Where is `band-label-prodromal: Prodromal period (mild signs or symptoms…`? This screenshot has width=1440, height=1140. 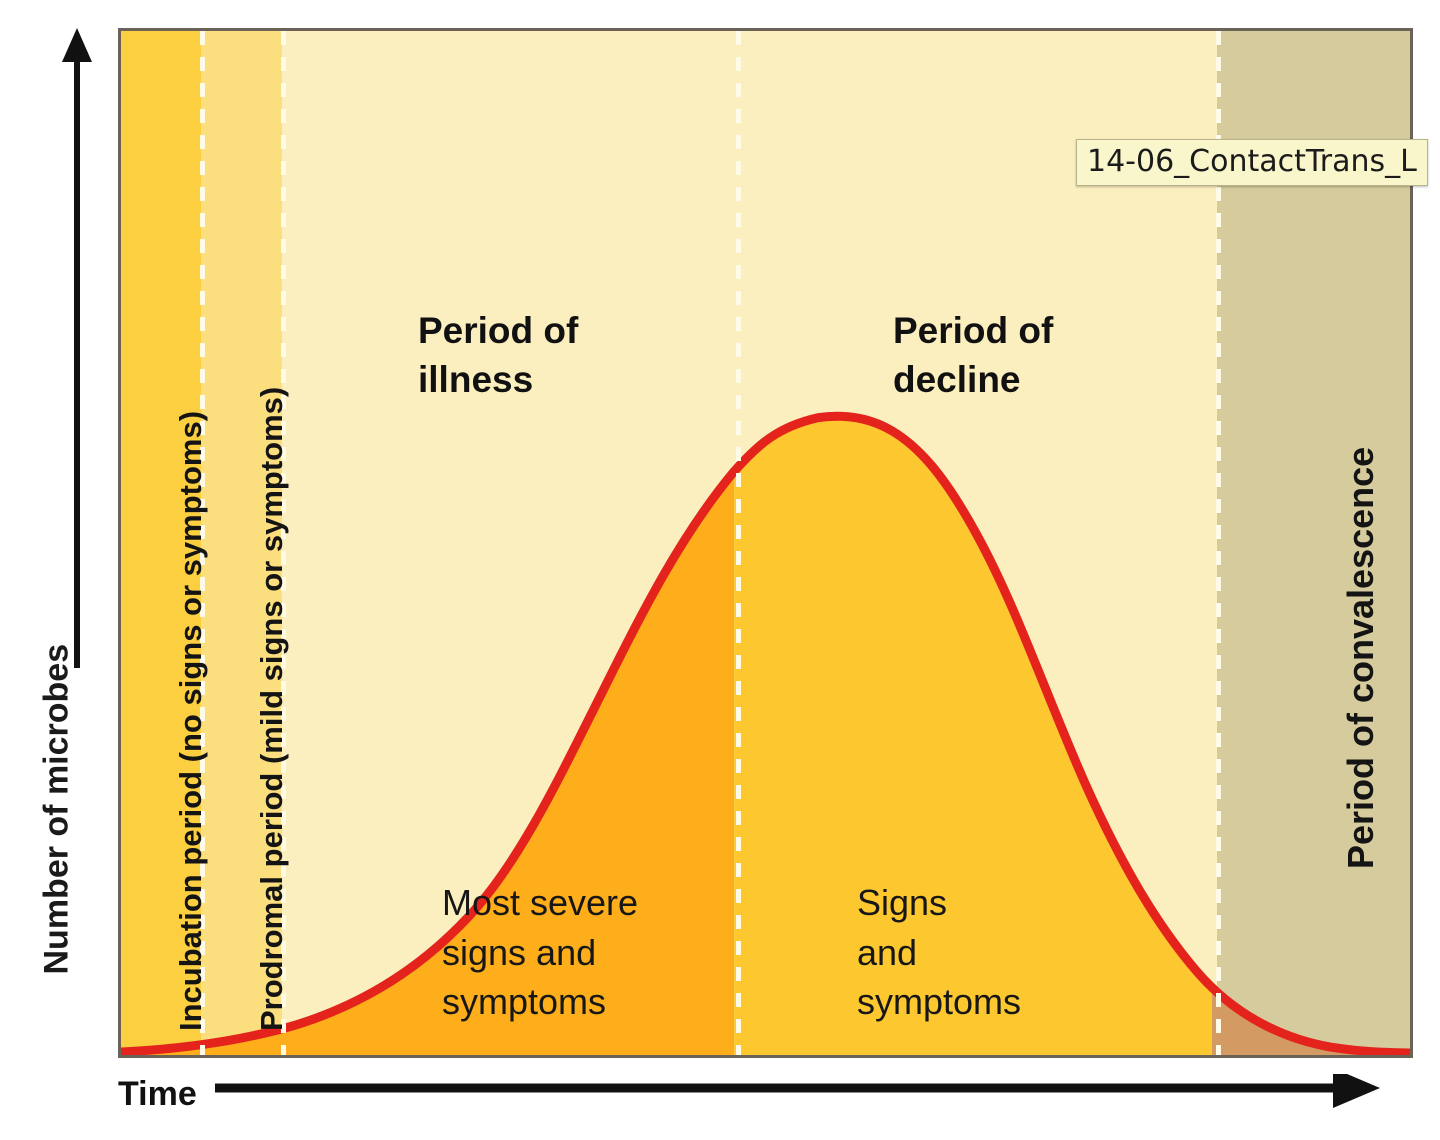 band-label-prodromal: Prodromal period (mild signs or symptoms… is located at coordinates (271, 708).